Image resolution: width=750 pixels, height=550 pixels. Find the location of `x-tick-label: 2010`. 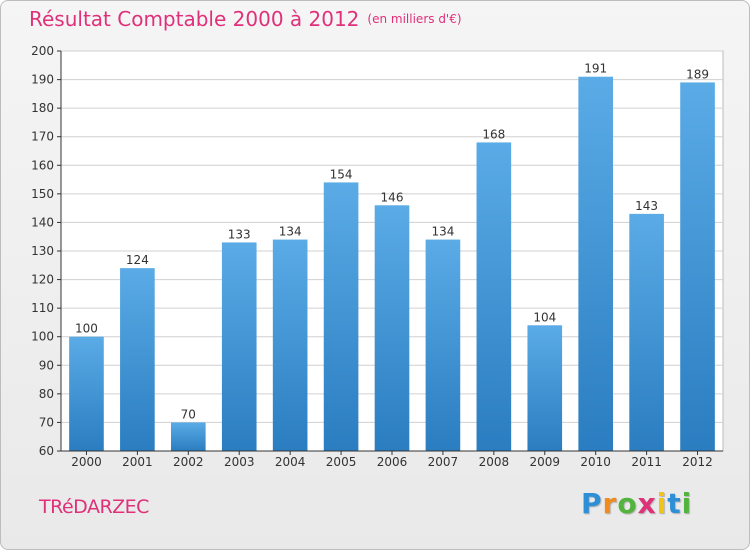

x-tick-label: 2010 is located at coordinates (595, 462).